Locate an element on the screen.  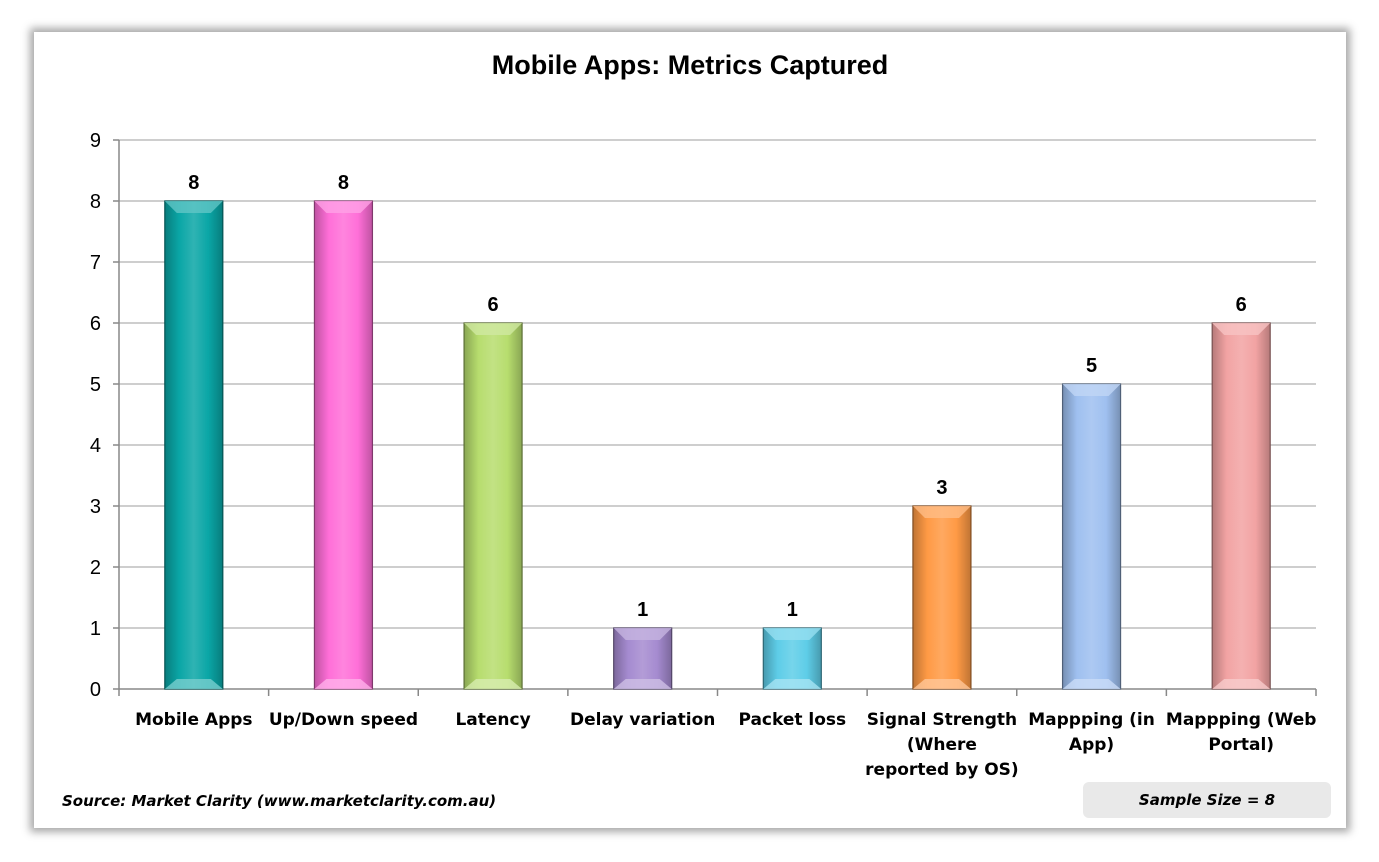
x-tick-label: Latency is located at coordinates (492, 720).